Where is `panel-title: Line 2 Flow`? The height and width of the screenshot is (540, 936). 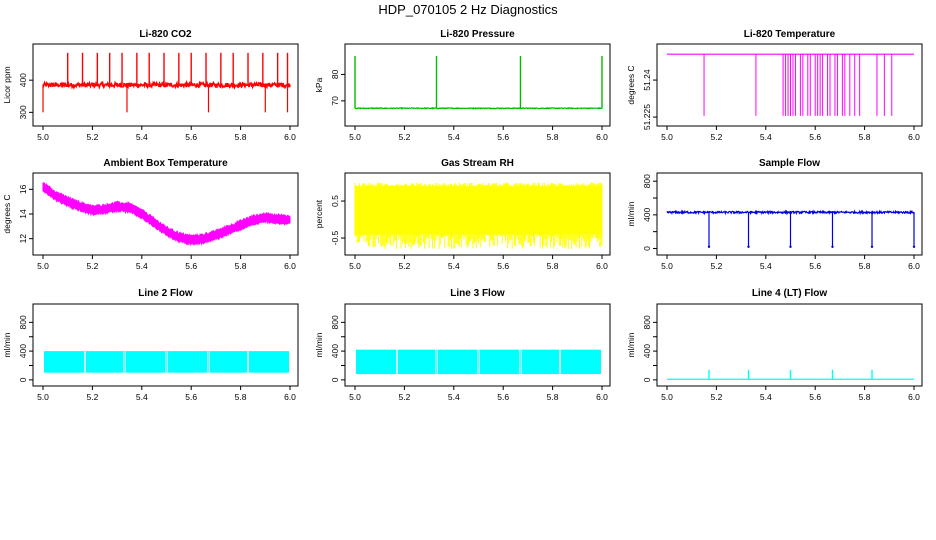 panel-title: Line 2 Flow is located at coordinates (165, 293).